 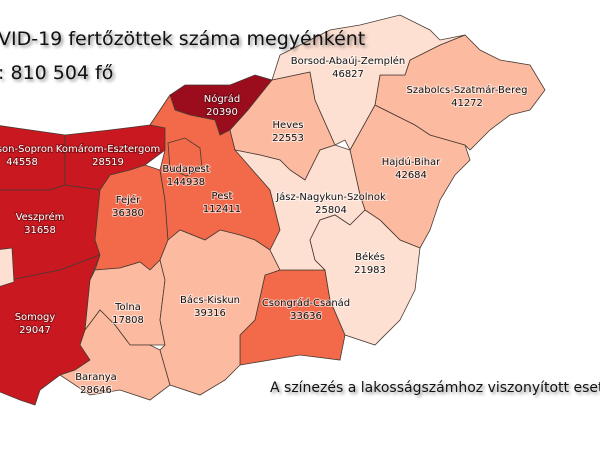 I want to click on county-case-count: 41272, so click(x=467, y=103).